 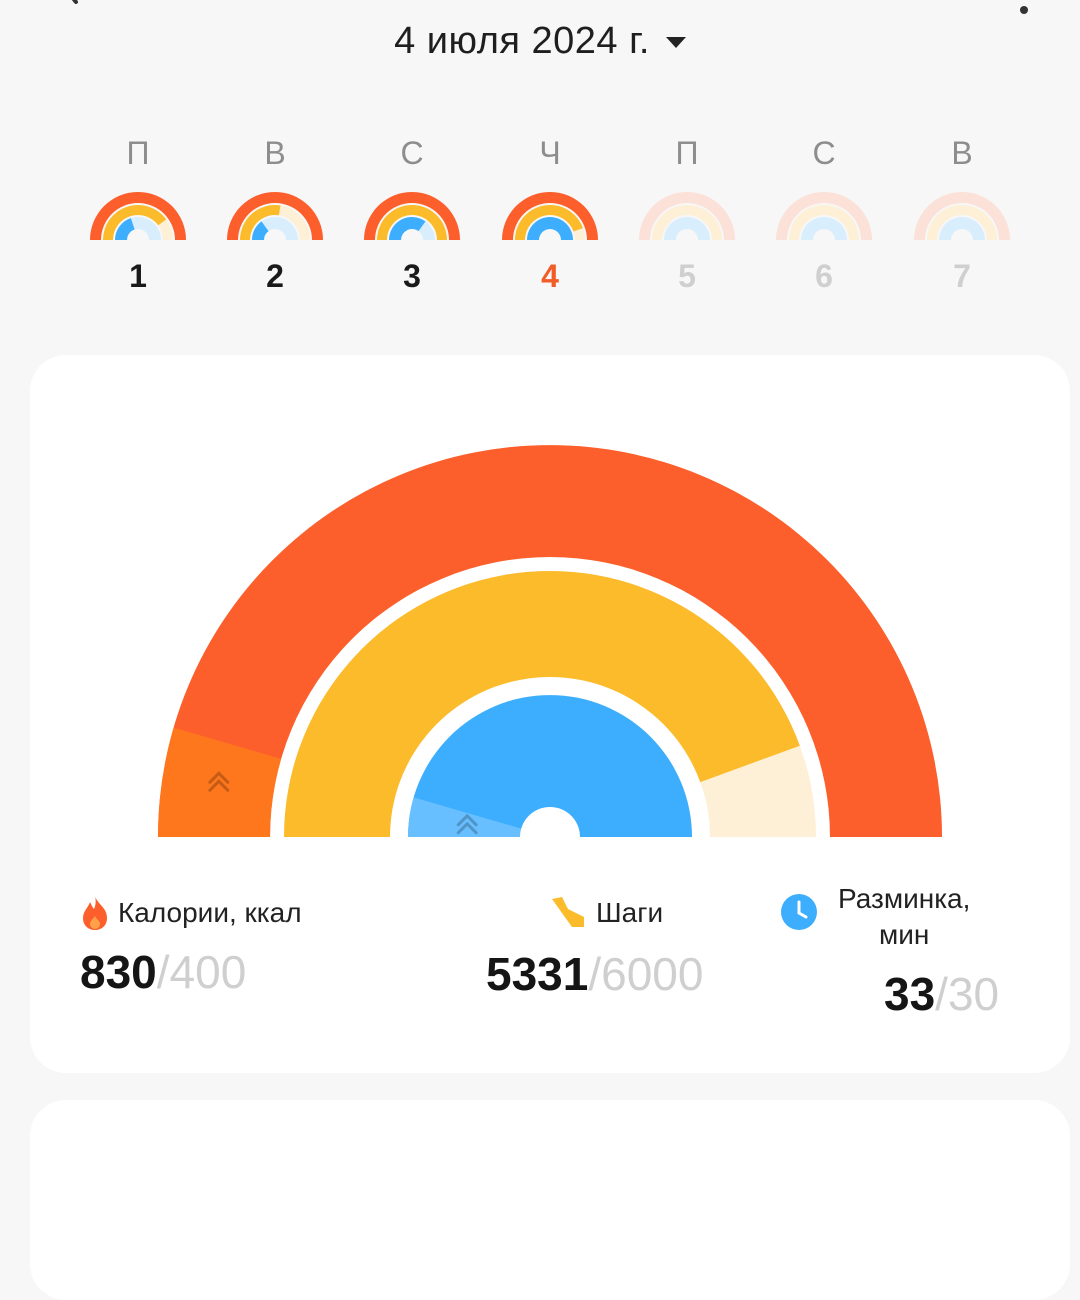 What do you see at coordinates (910, 994) in the screenshot?
I see `warmup-value: 33` at bounding box center [910, 994].